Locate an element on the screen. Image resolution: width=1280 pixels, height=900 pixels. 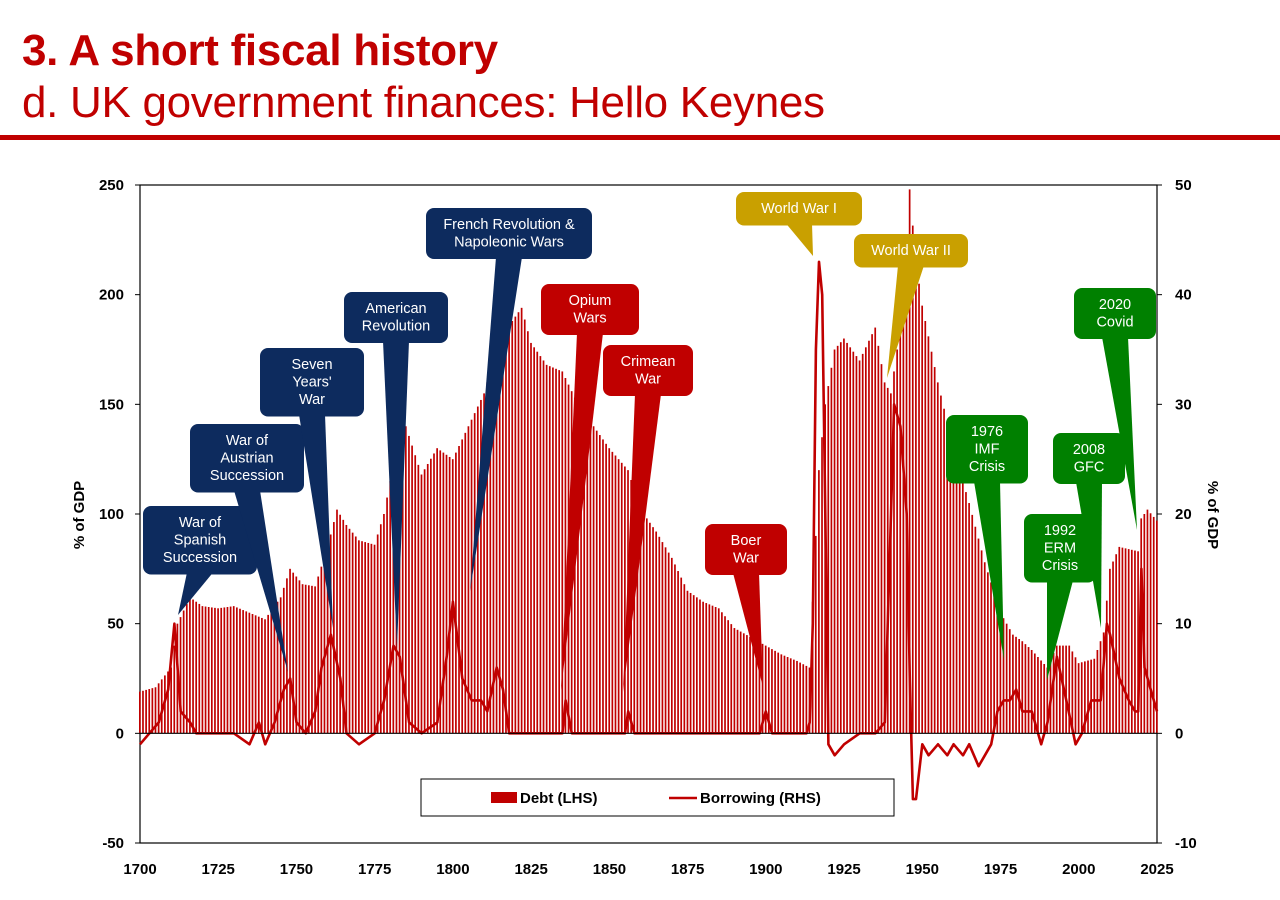
callout-text: World War II is located at coordinates (911, 251).